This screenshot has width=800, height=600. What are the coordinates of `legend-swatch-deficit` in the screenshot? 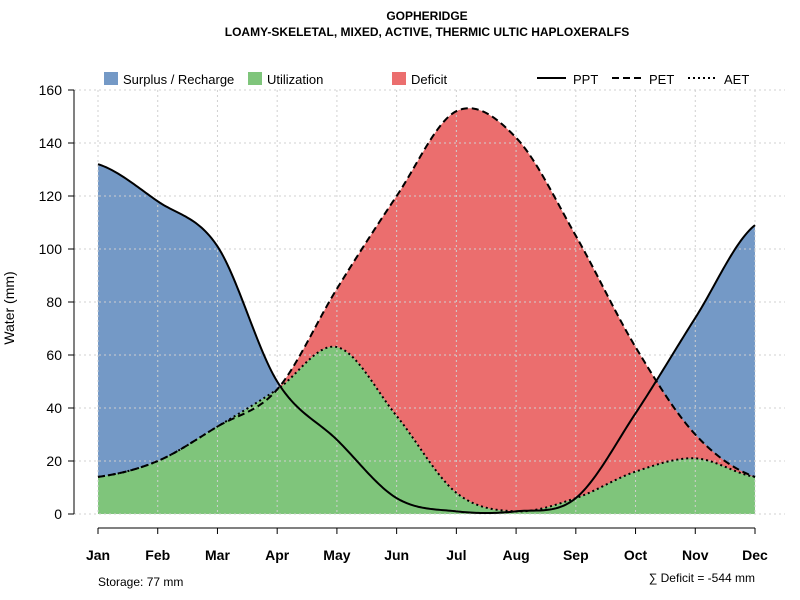 It's located at (399, 78).